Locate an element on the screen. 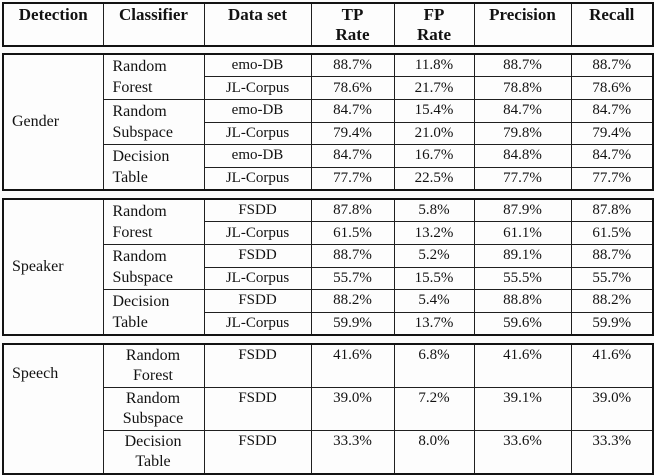 The image size is (654, 475). column-header-detection: Detection is located at coordinates (53, 24).